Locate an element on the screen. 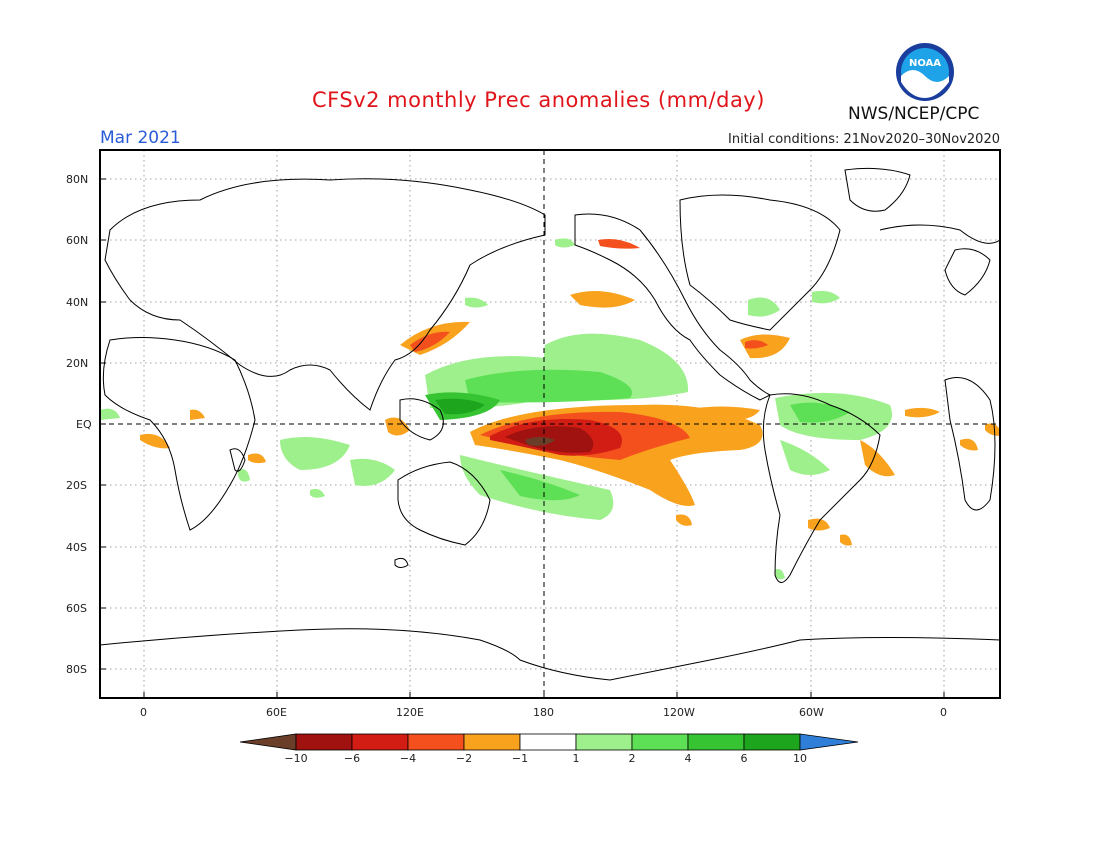 This screenshot has width=1100, height=850. initial-conditions-label: Initial conditions: 21Nov2020–30Nov2020 is located at coordinates (864, 139).